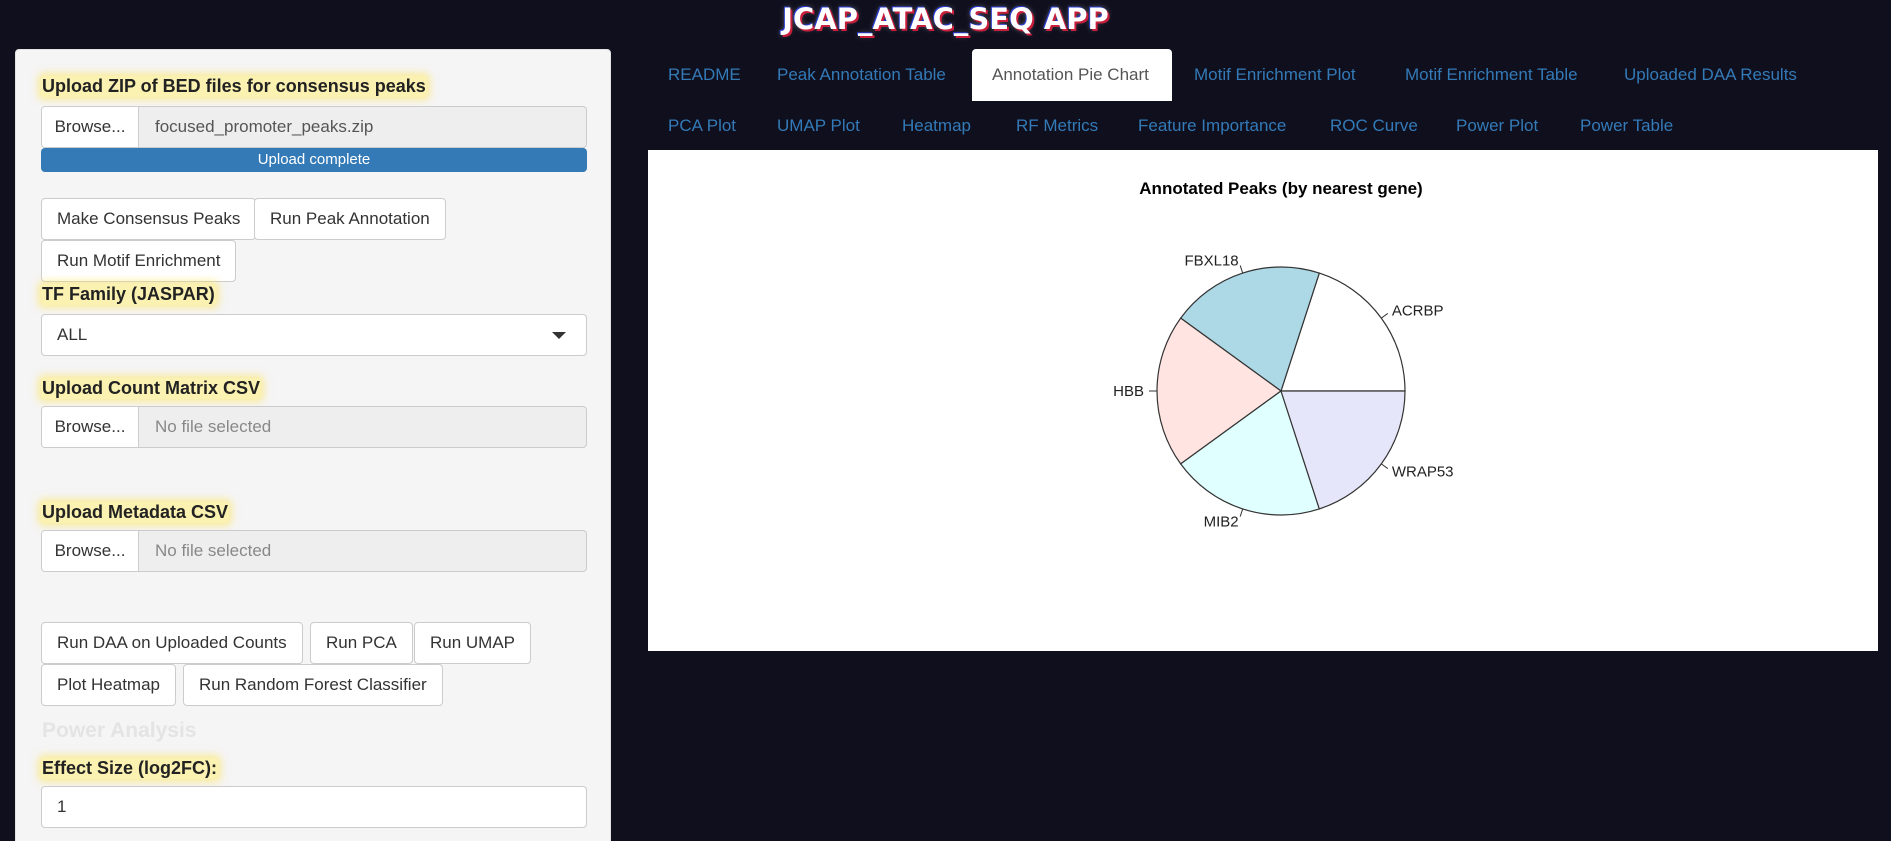 The image size is (1891, 841). What do you see at coordinates (1128, 391) in the screenshot?
I see `pie-label: HBB` at bounding box center [1128, 391].